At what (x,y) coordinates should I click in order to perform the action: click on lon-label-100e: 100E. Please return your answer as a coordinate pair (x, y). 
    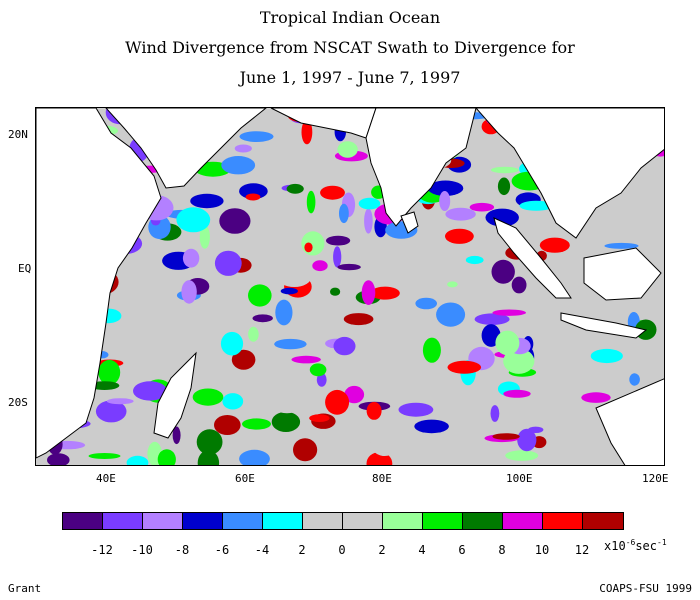
    Looking at the image, I should click on (519, 478).